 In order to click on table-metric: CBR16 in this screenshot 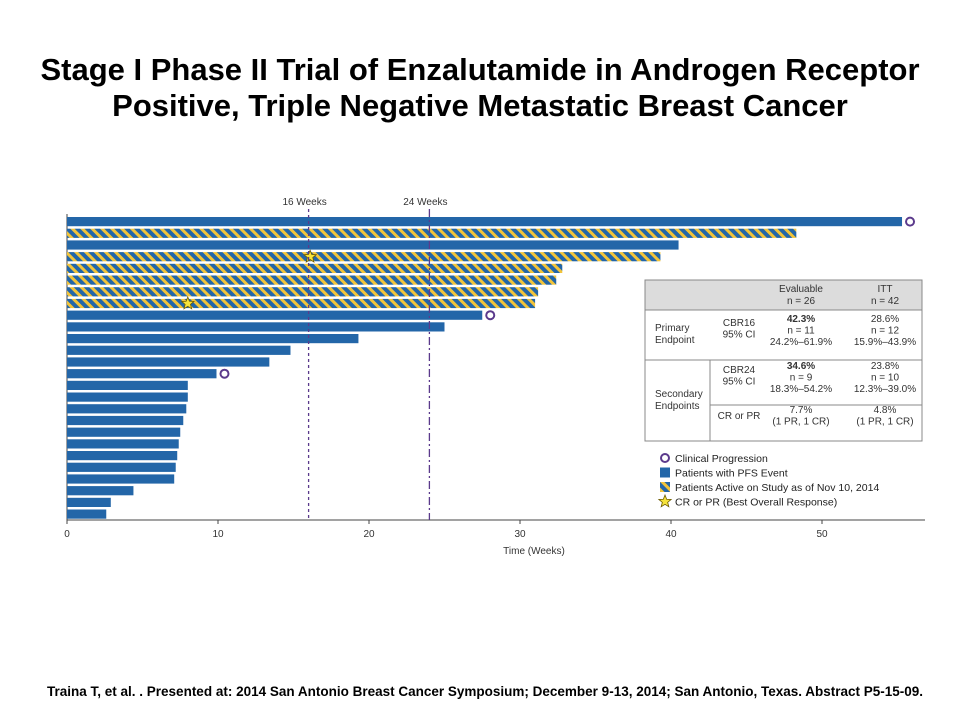, I will do `click(739, 323)`.